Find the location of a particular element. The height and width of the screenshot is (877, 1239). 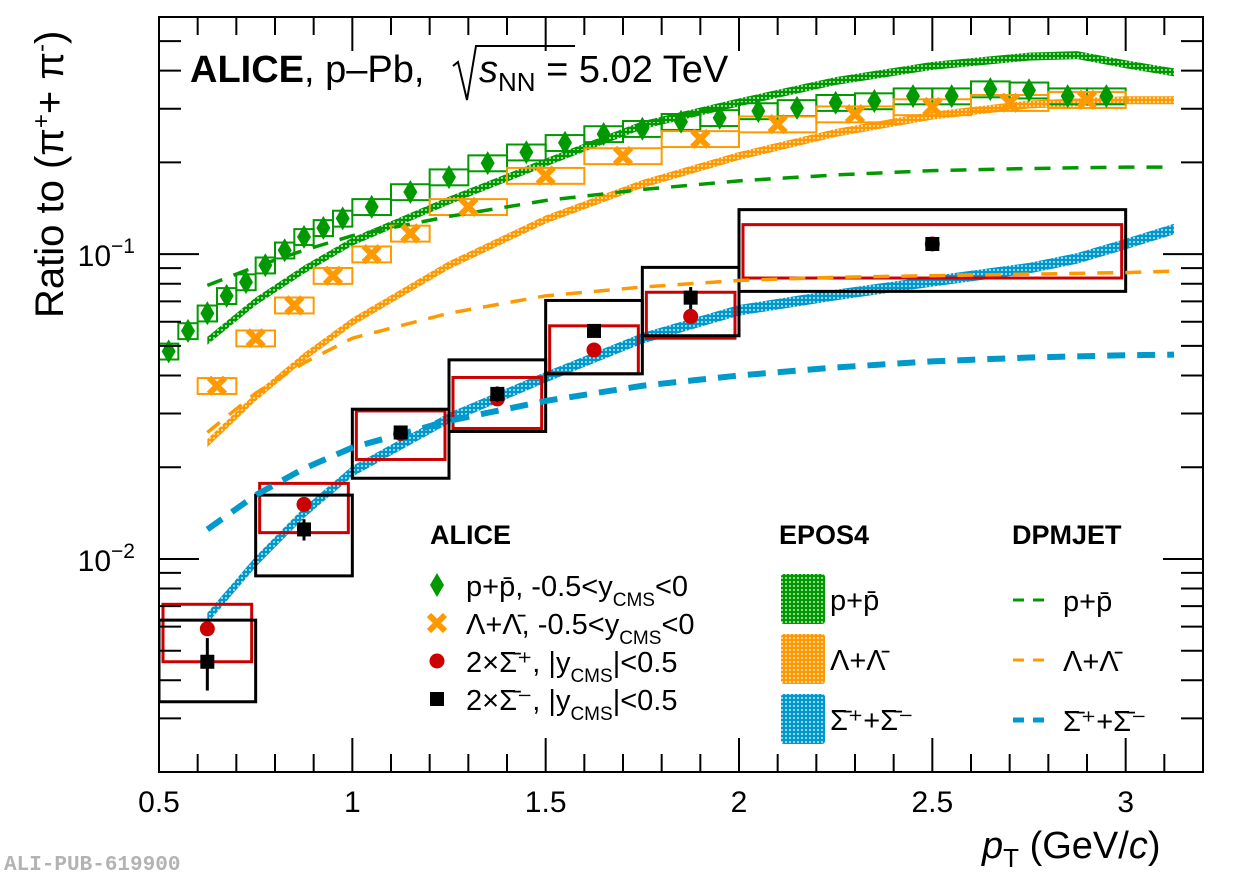

legend-alice-label: p+p̄, -0.5<yCMS<0 is located at coordinates (577, 591).